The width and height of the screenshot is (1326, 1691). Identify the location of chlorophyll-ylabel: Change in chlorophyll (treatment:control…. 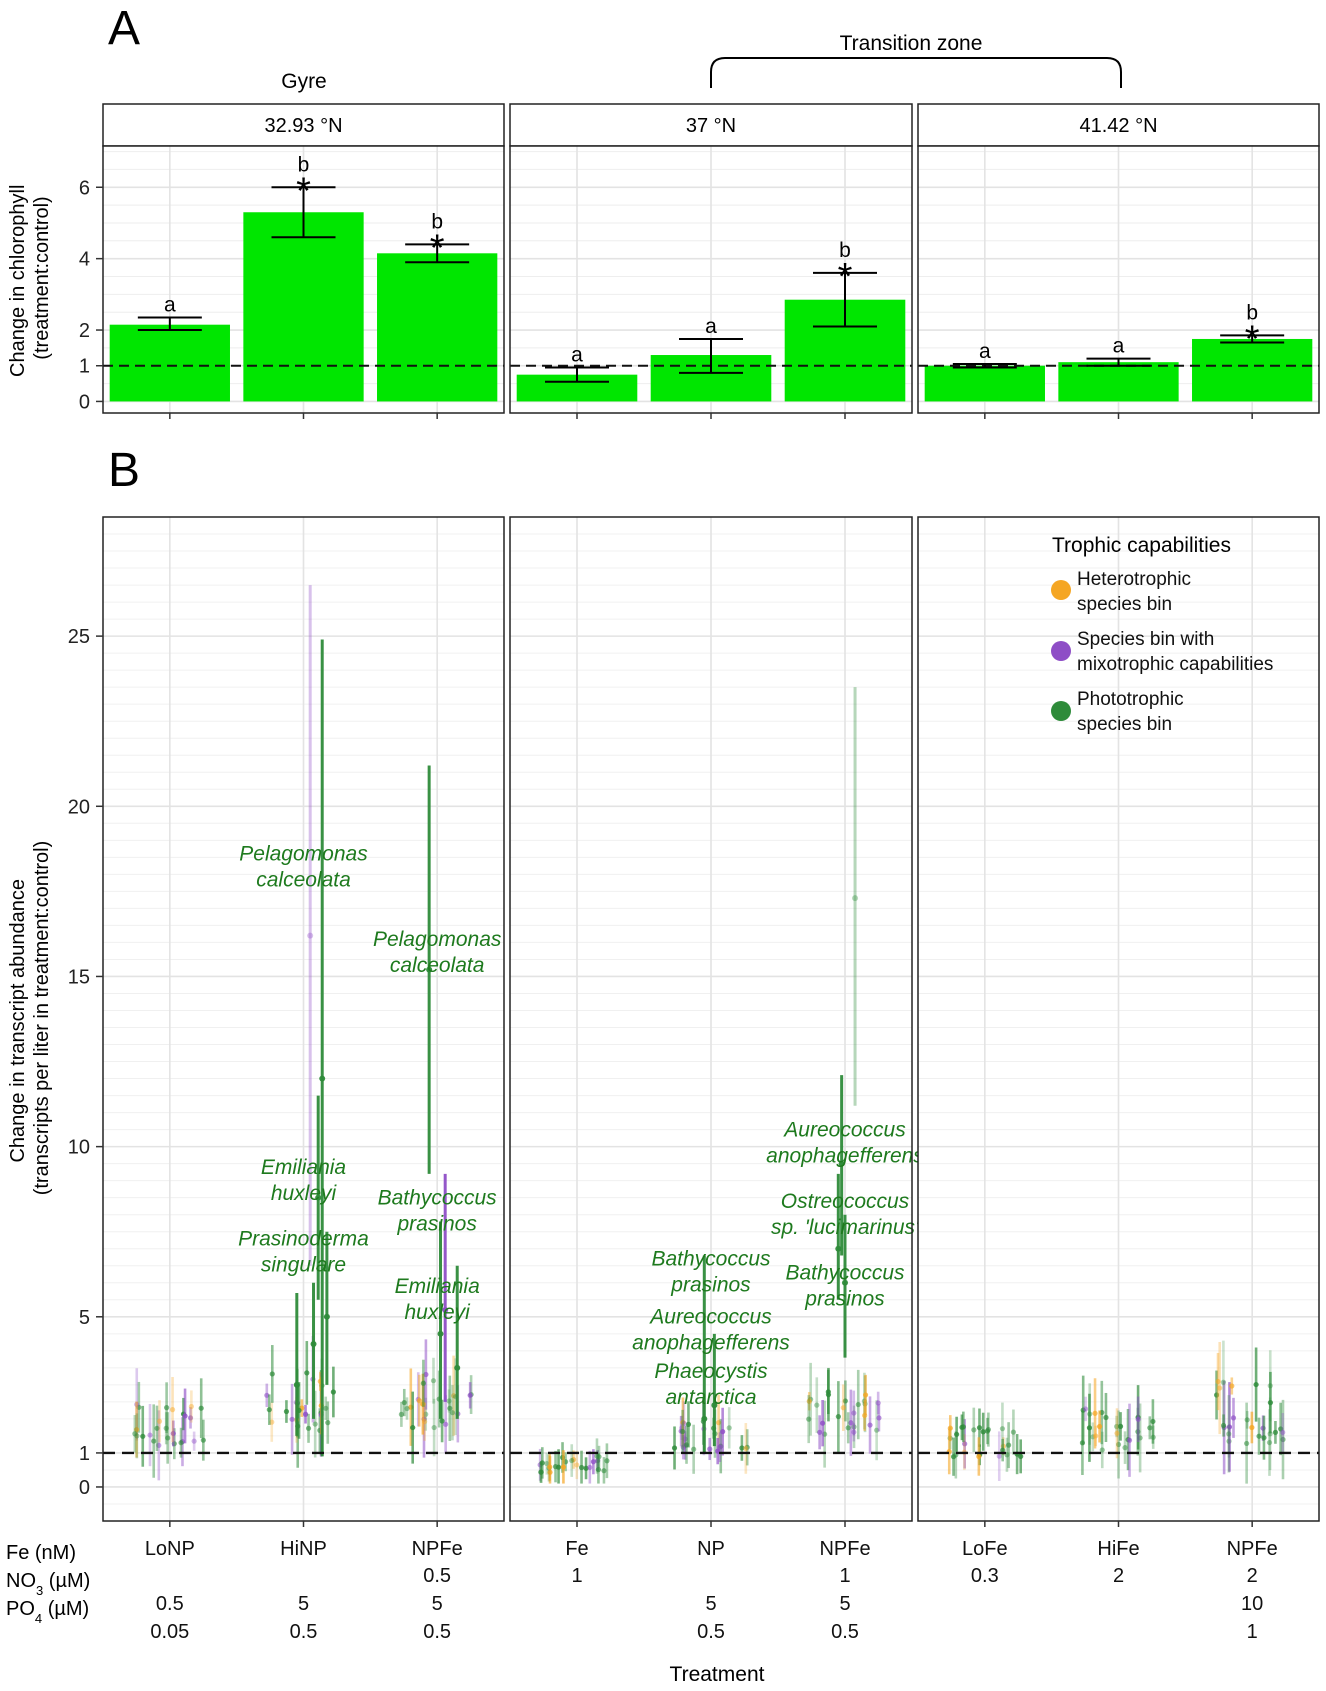
(30, 278).